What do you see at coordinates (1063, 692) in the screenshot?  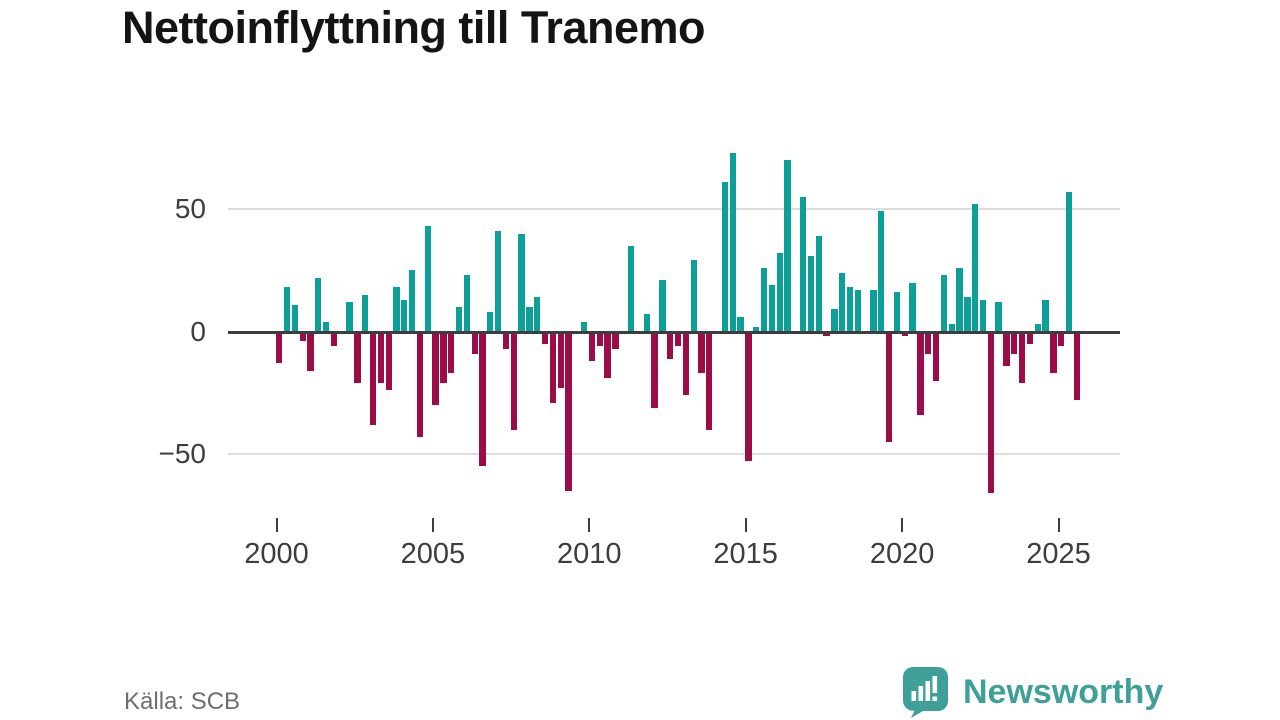 I see `newsworthy-logo-text: Newsworthy` at bounding box center [1063, 692].